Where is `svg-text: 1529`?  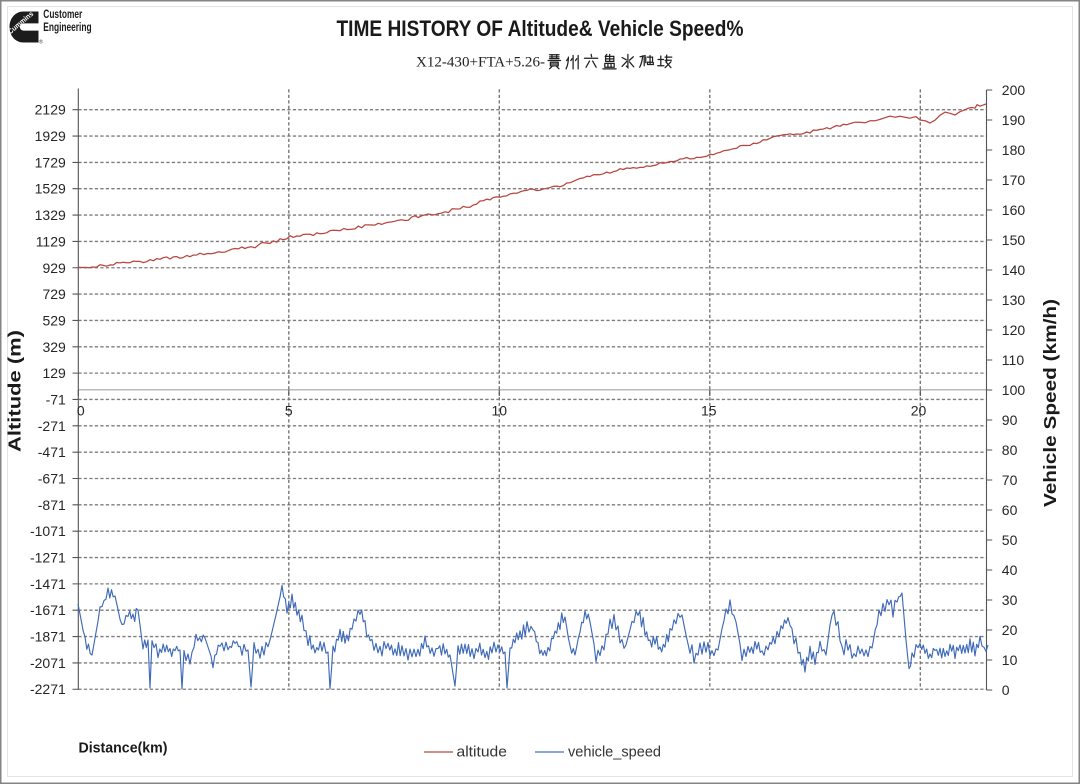
svg-text: 1529 is located at coordinates (50, 189).